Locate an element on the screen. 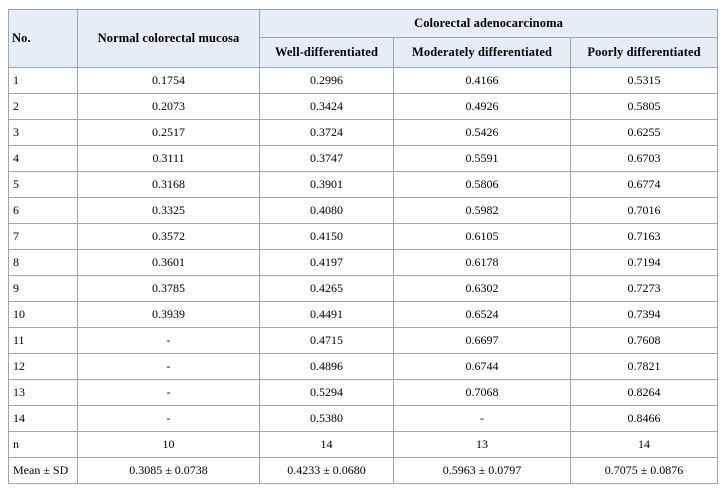  poor-diff-value: 0.6703 is located at coordinates (644, 158).